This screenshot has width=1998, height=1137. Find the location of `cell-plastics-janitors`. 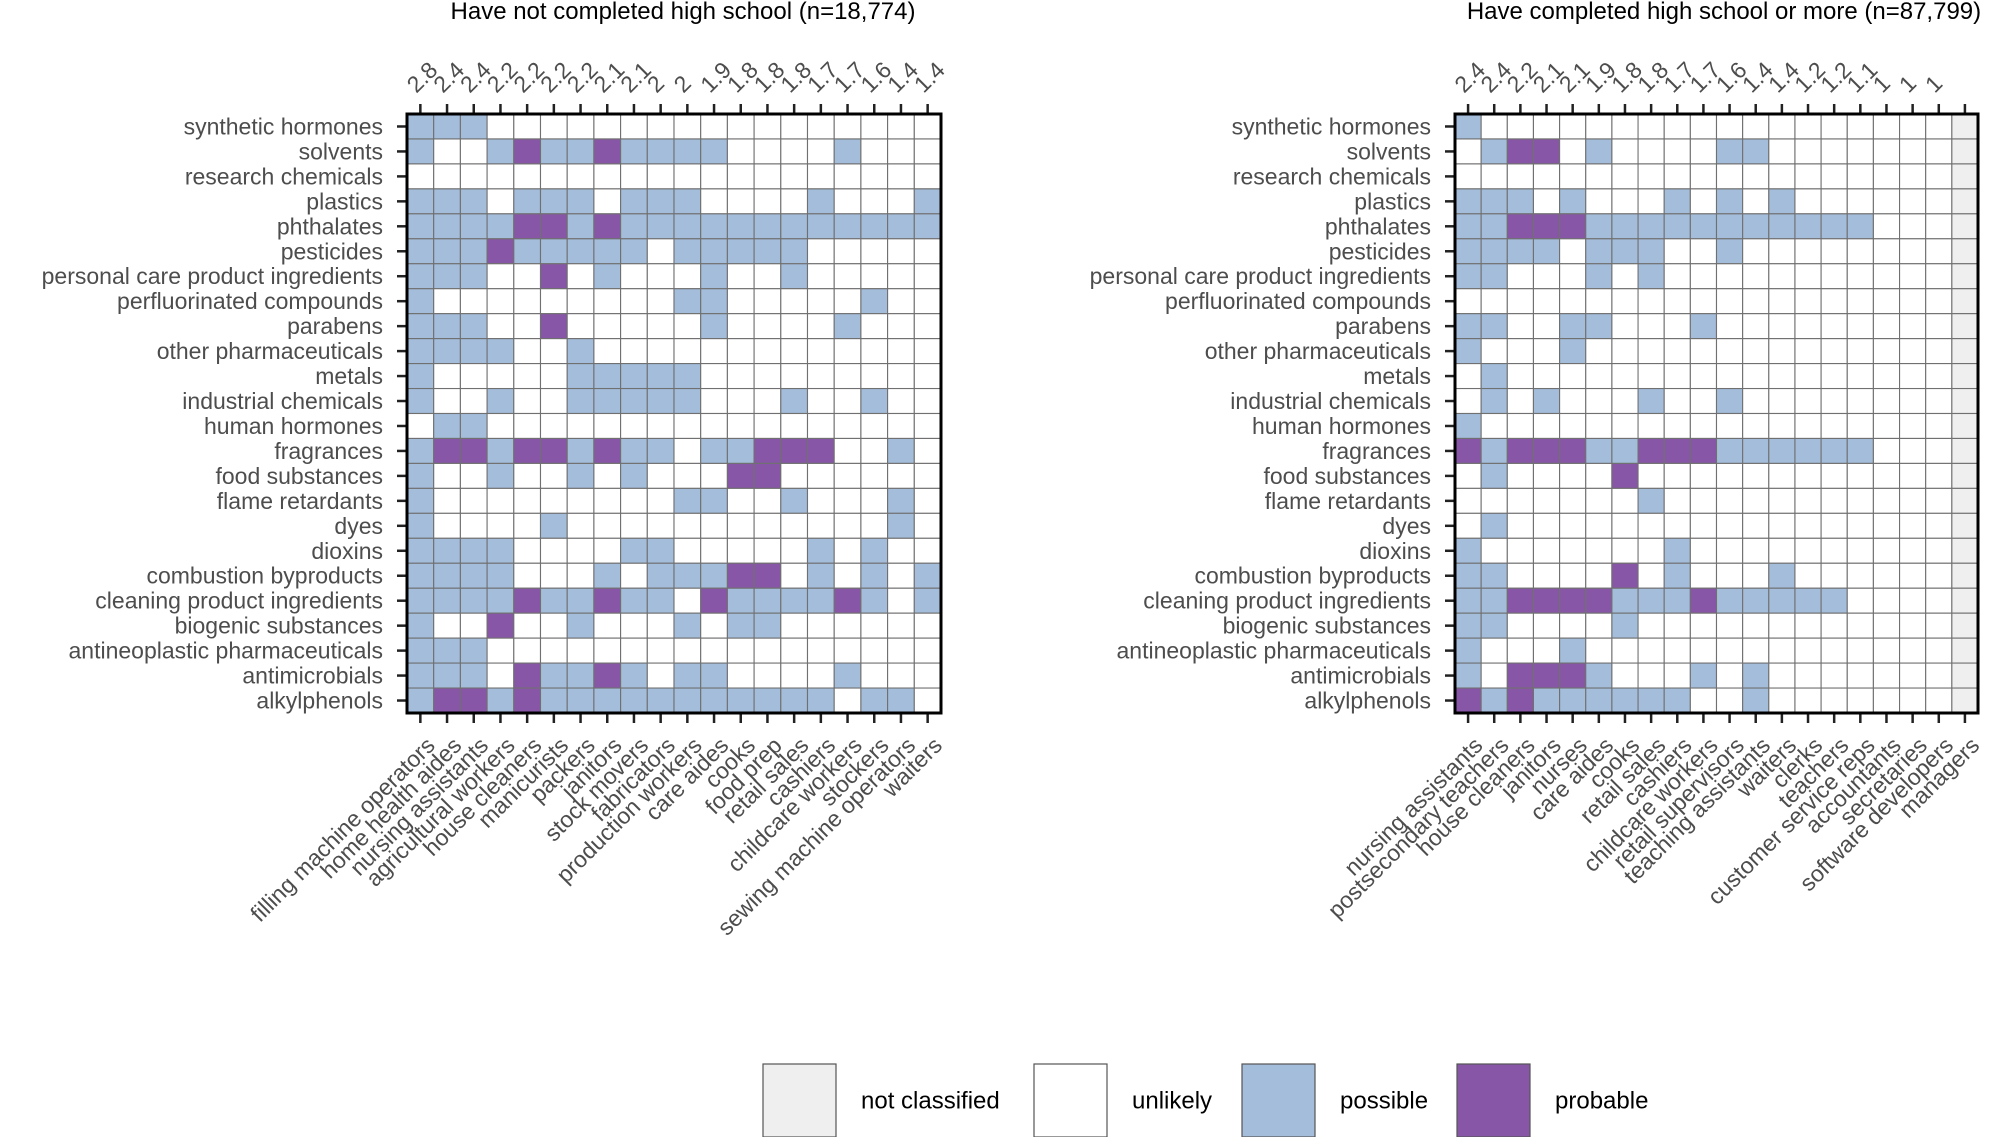

cell-plastics-janitors is located at coordinates (607, 201).